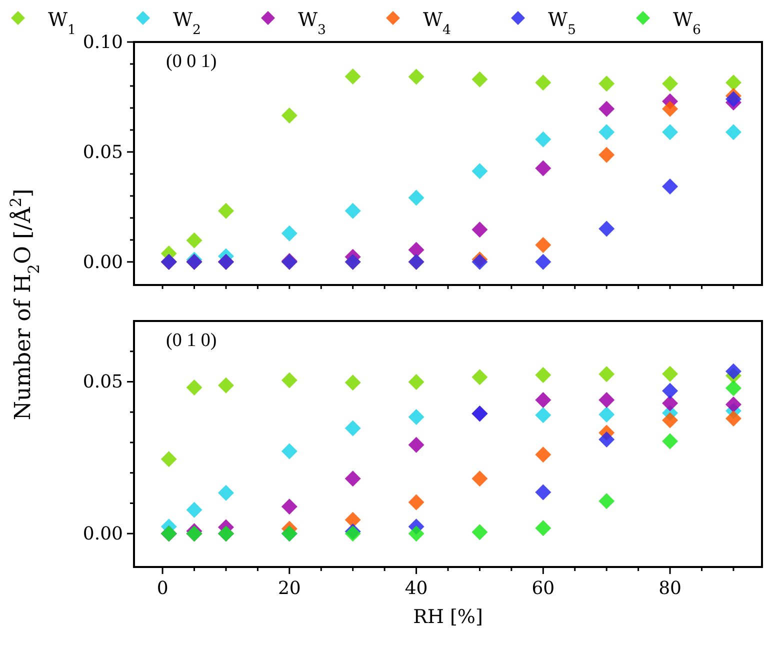 The width and height of the screenshot is (773, 645). Describe the element at coordinates (670, 588) in the screenshot. I see `x-tick-label: 80` at that location.